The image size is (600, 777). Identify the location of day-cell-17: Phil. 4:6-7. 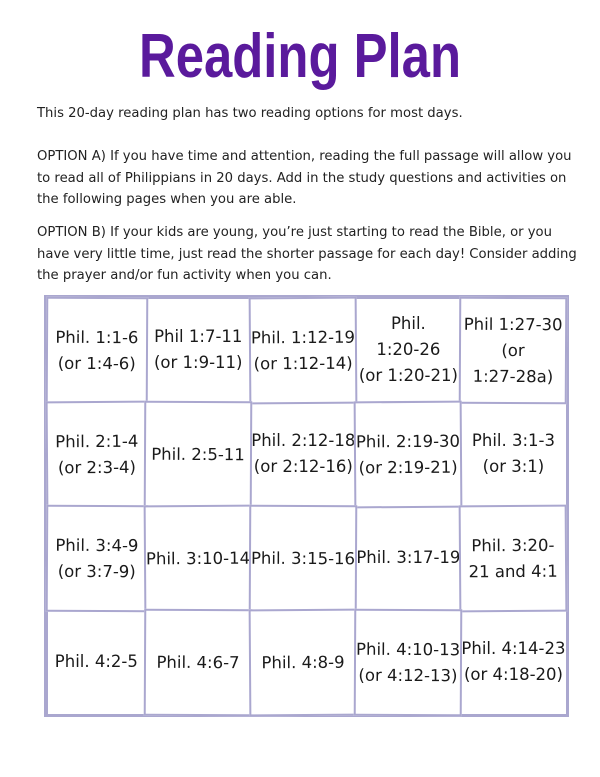
(198, 662).